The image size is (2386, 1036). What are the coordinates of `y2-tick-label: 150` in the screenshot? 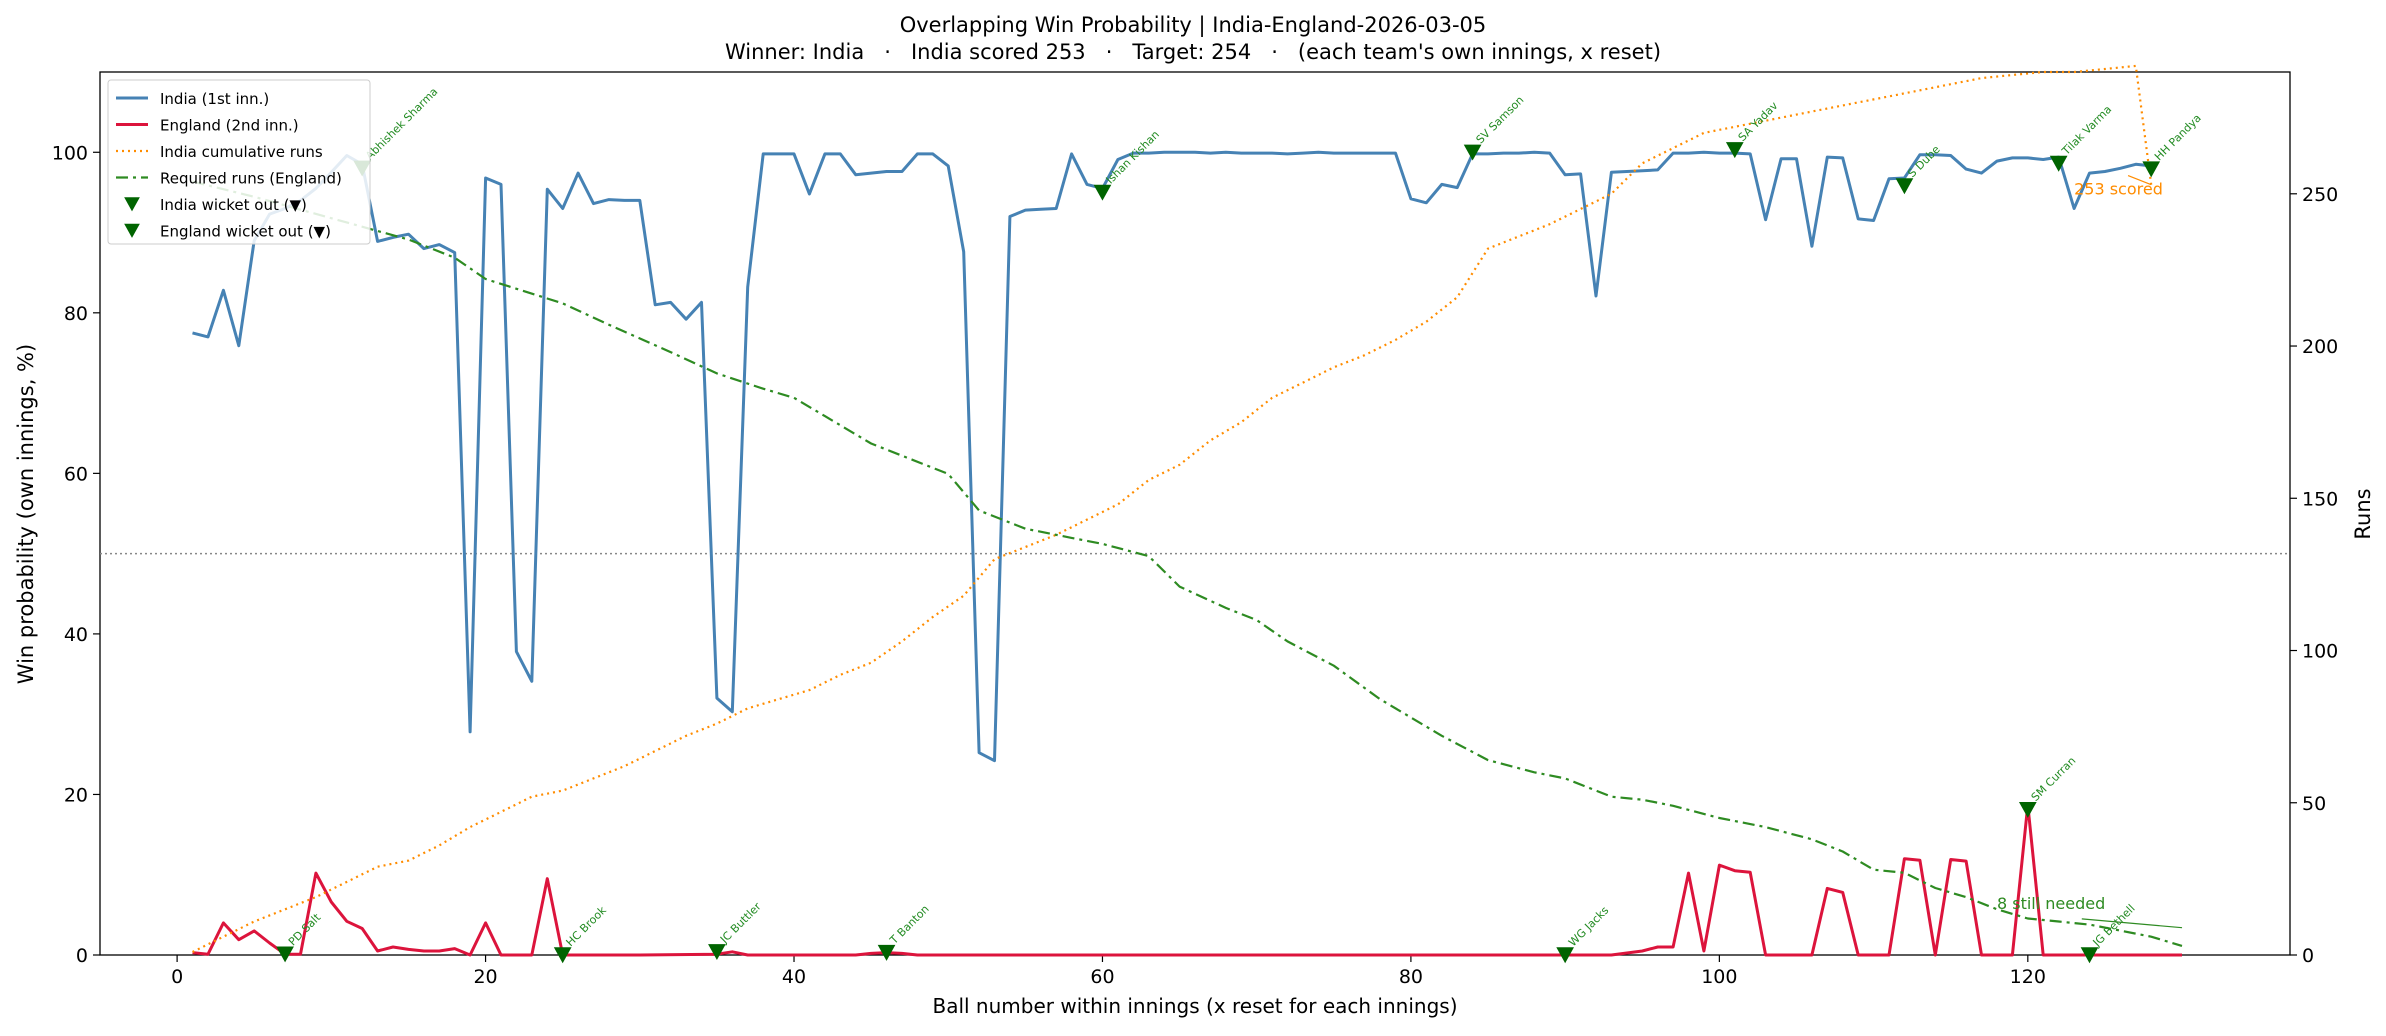 It's located at (2320, 499).